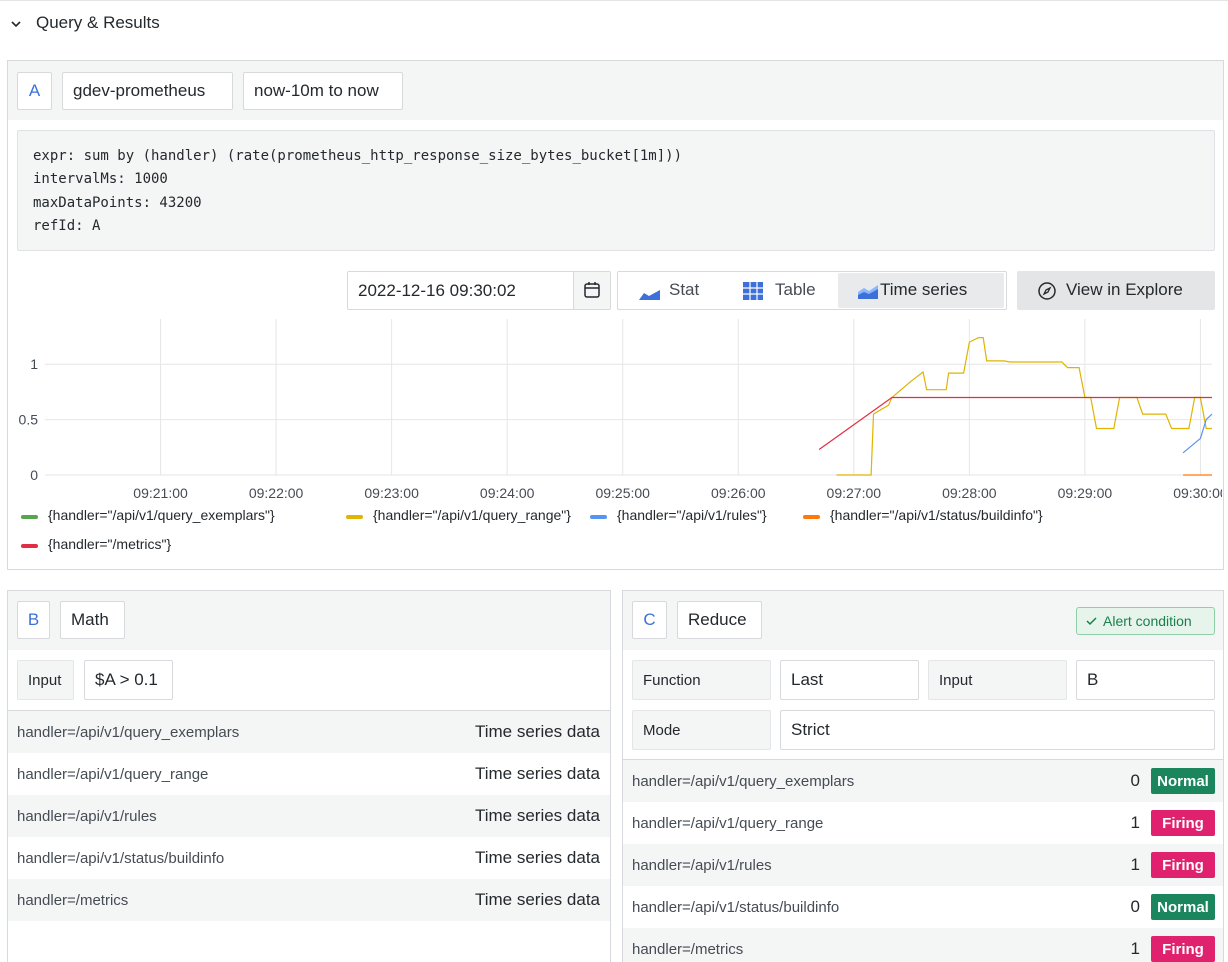  What do you see at coordinates (472, 515) in the screenshot?
I see `legend-label: {handler="/api/v1/query_range"}` at bounding box center [472, 515].